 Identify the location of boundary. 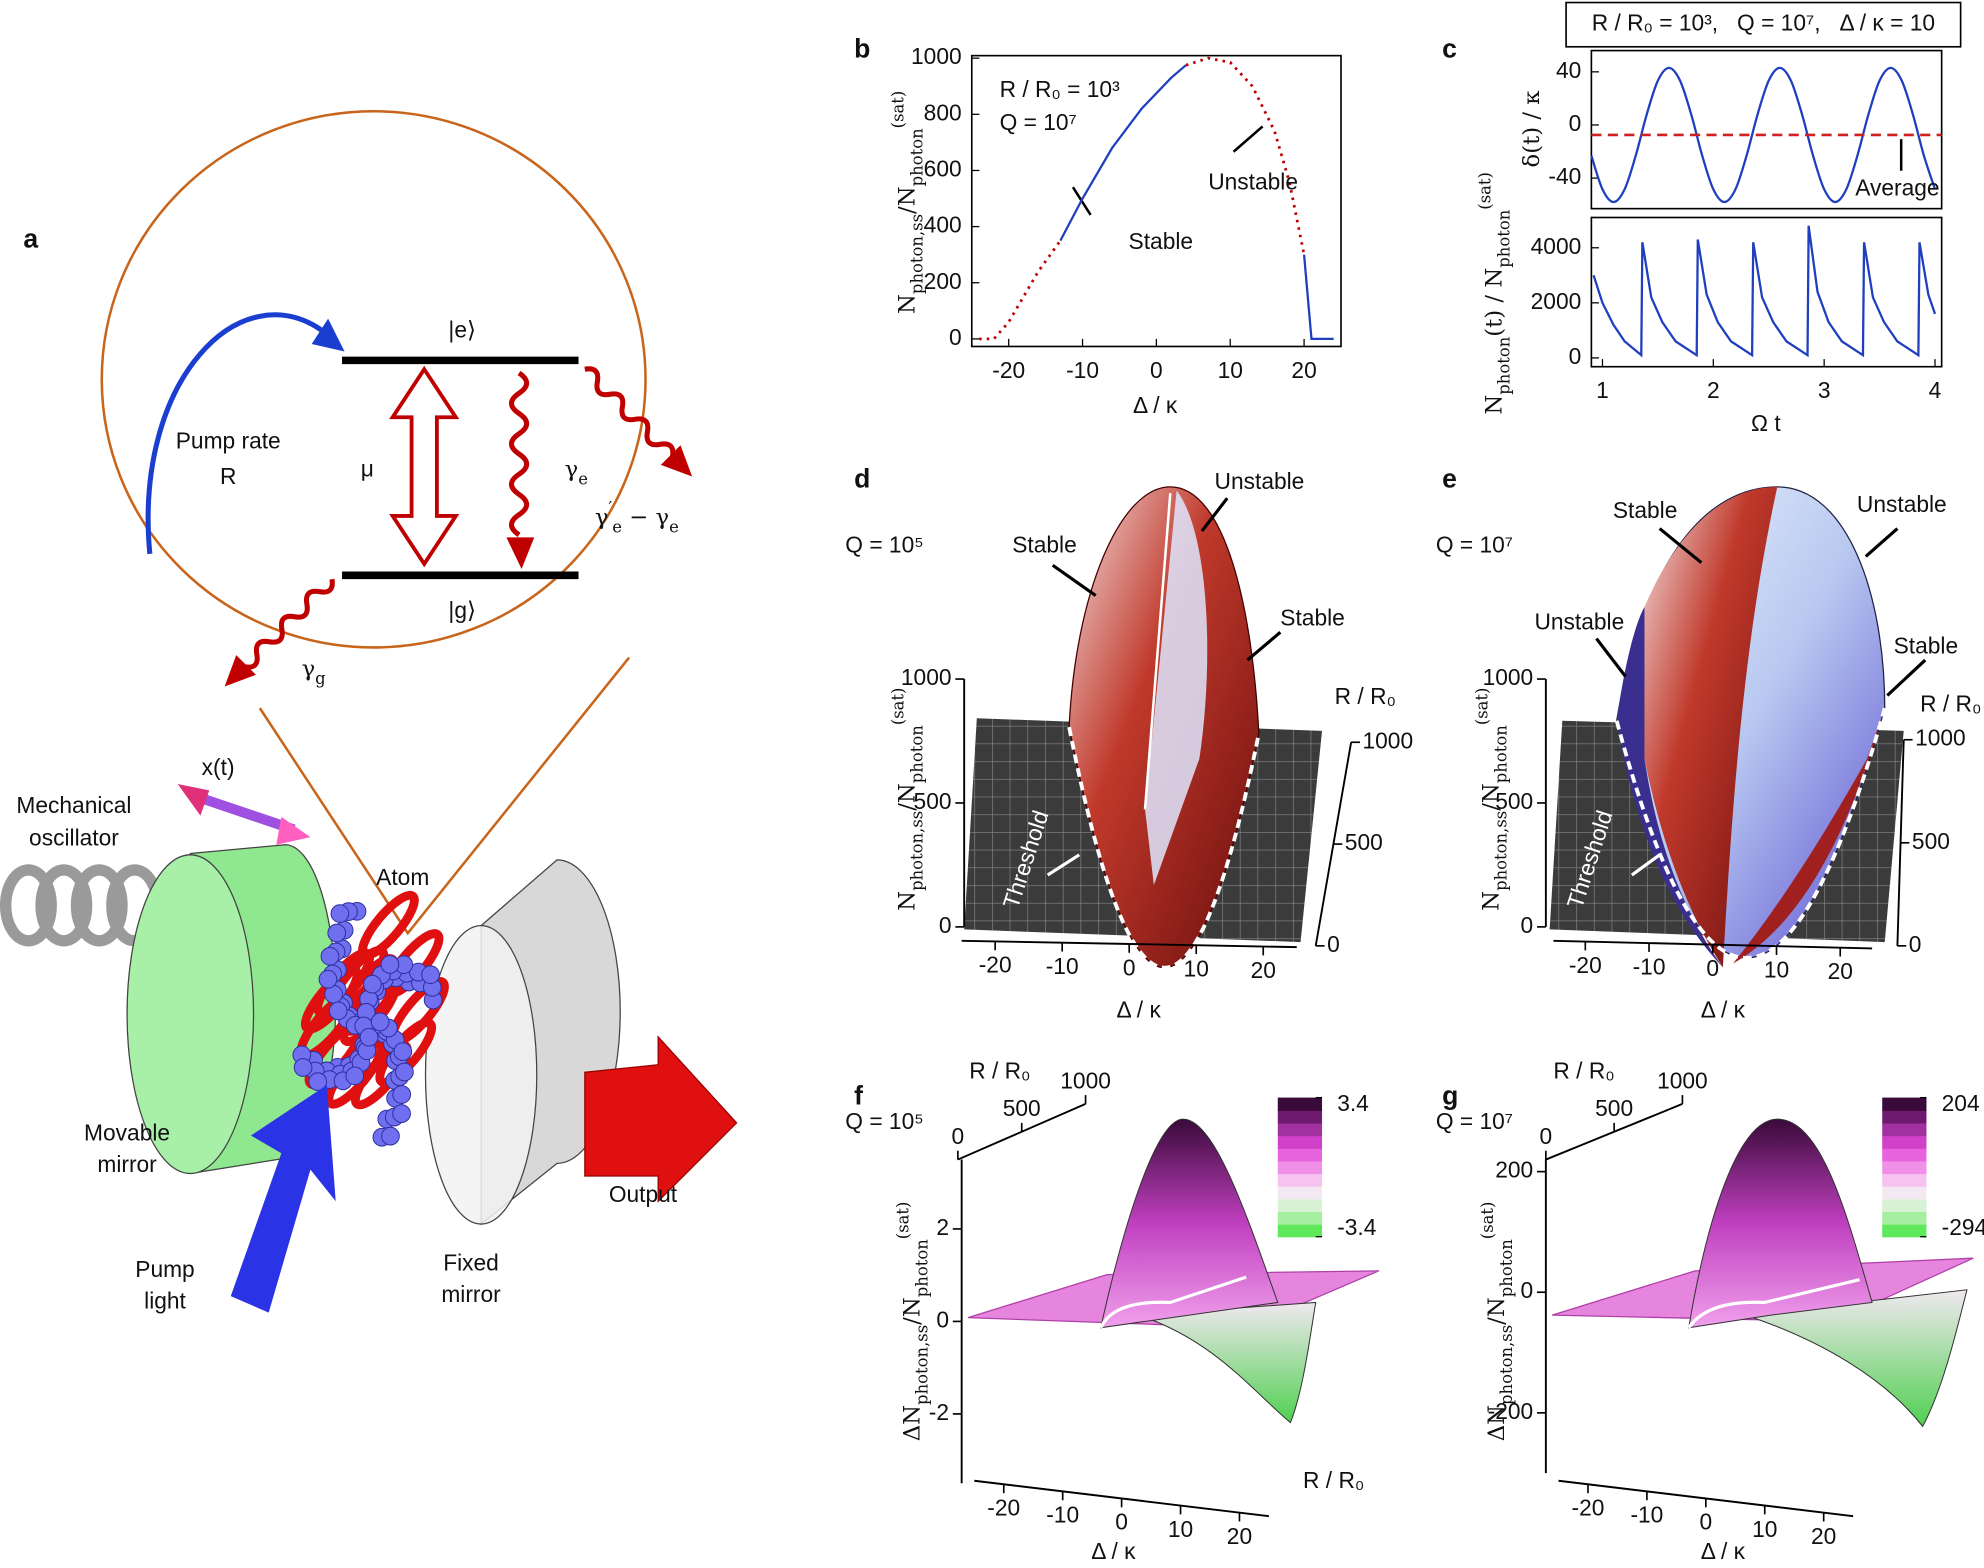
(1173, 1302).